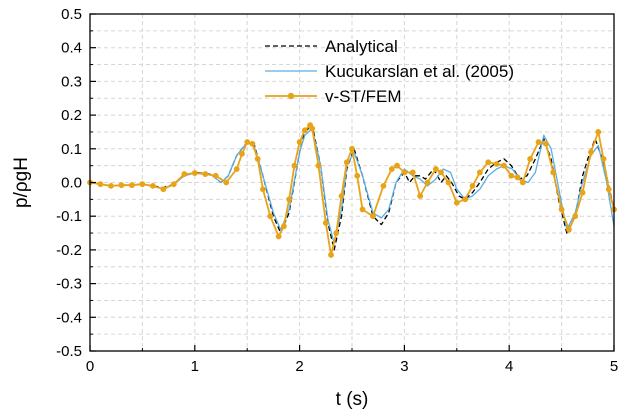 The width and height of the screenshot is (623, 415). Describe the element at coordinates (71, 149) in the screenshot. I see `y-tick-label: 0.1` at that location.